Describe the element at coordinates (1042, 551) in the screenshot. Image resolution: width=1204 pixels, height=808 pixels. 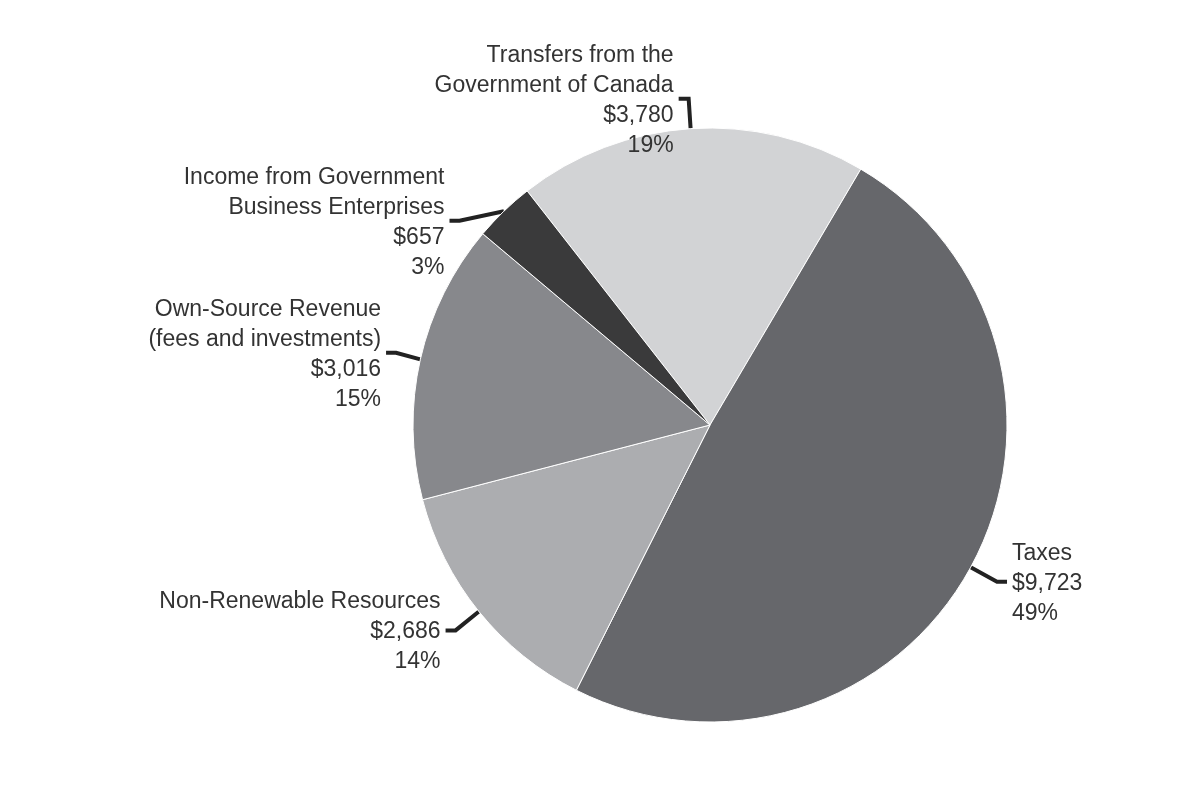
I see `slice-label: Taxes` at that location.